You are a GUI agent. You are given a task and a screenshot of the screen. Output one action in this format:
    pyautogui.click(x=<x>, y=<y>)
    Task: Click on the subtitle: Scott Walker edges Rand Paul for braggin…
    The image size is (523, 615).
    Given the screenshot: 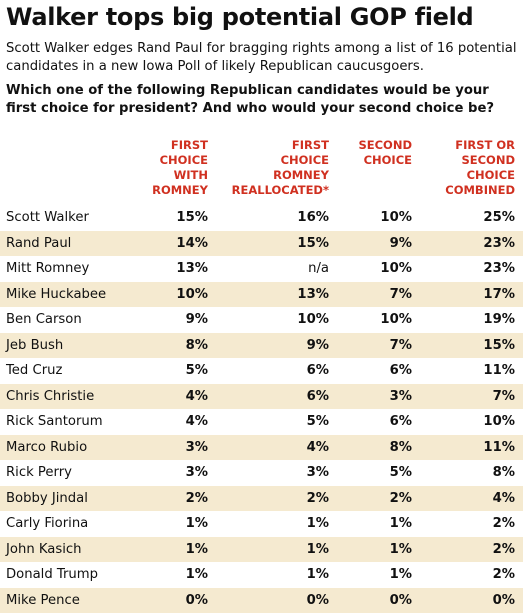 What is the action you would take?
    pyautogui.click(x=261, y=57)
    